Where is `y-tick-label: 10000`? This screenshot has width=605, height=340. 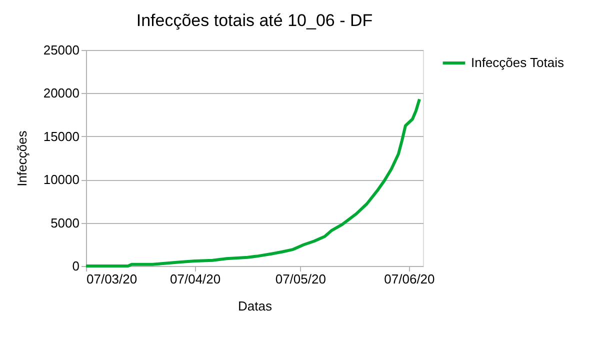 y-tick-label: 10000 is located at coordinates (61, 180).